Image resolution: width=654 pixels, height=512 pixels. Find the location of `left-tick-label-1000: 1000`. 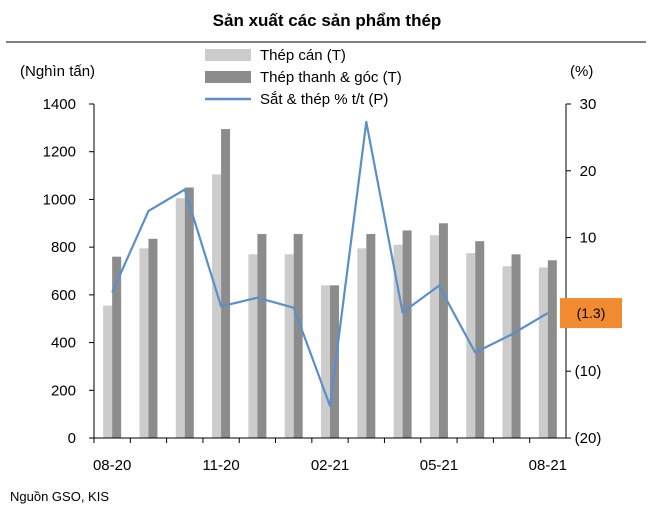

left-tick-label-1000: 1000 is located at coordinates (59, 199).